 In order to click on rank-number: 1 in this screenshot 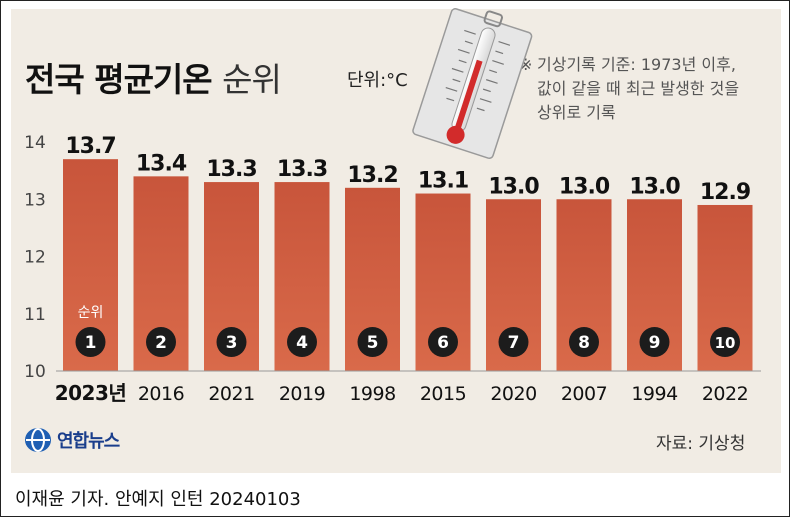, I will do `click(91, 343)`.